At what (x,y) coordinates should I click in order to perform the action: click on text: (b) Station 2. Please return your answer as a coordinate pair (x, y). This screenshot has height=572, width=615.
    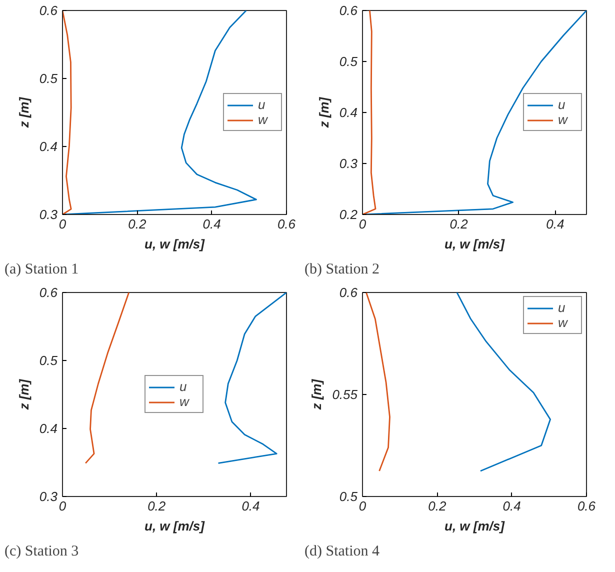
    Looking at the image, I should click on (342, 270).